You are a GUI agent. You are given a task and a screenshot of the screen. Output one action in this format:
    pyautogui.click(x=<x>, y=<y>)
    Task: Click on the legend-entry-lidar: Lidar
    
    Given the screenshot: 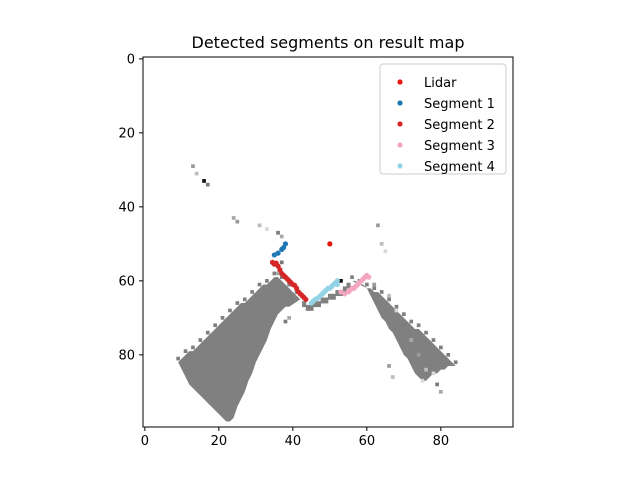 What is the action you would take?
    pyautogui.click(x=427, y=83)
    